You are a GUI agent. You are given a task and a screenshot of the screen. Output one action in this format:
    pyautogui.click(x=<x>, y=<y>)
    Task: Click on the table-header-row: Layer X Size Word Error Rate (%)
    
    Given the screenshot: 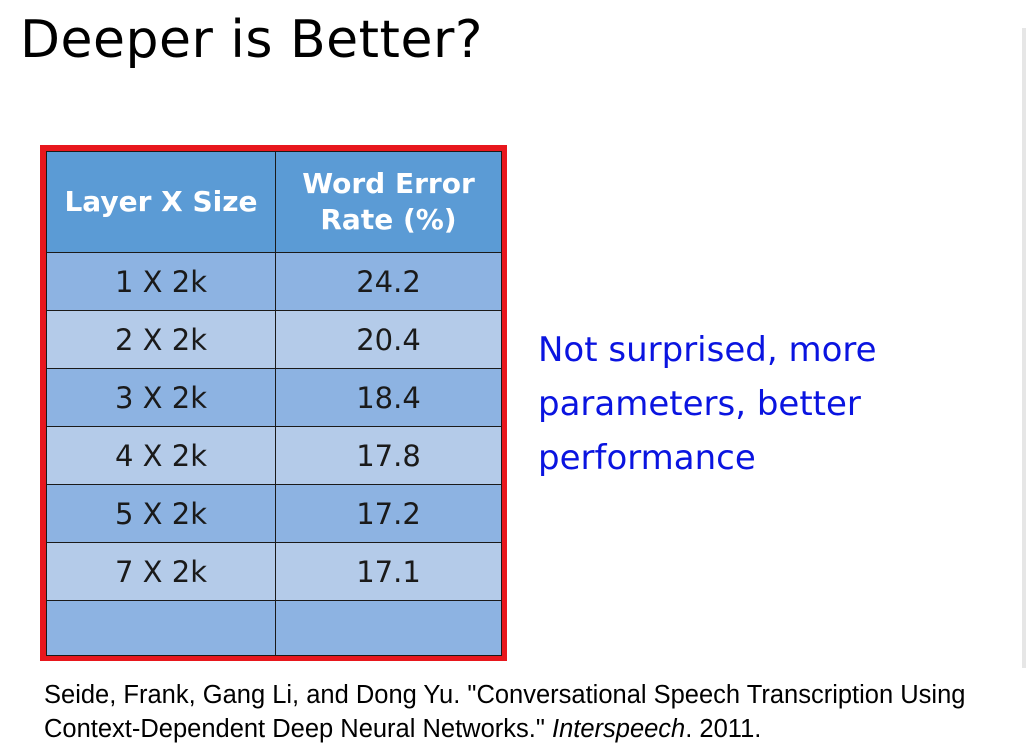 What is the action you would take?
    pyautogui.click(x=274, y=202)
    